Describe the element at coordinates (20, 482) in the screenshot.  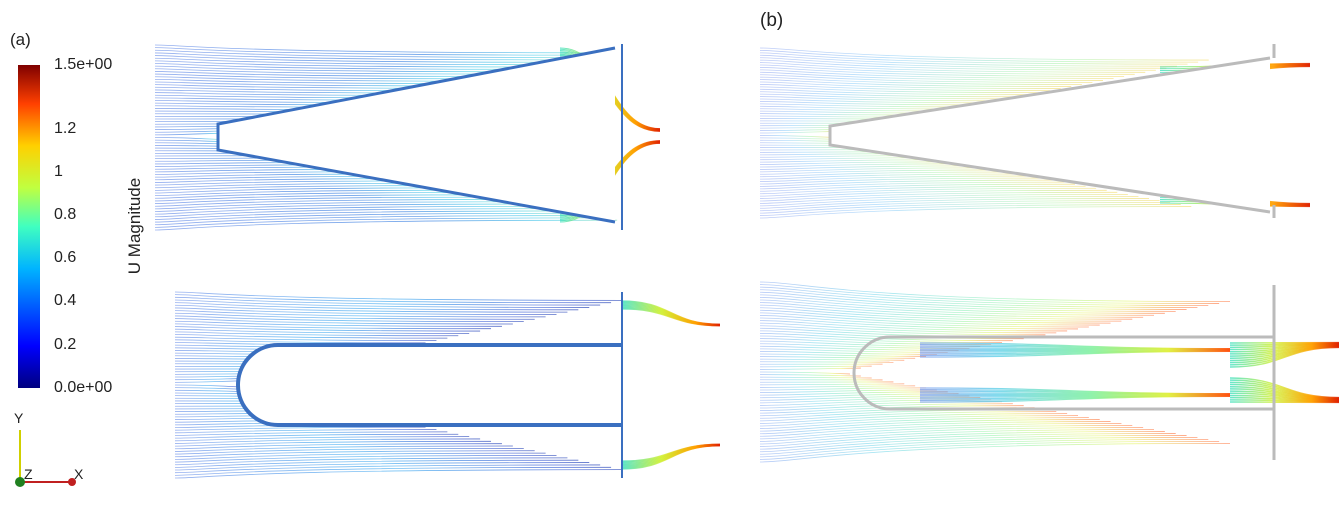
I see `triad-z` at that location.